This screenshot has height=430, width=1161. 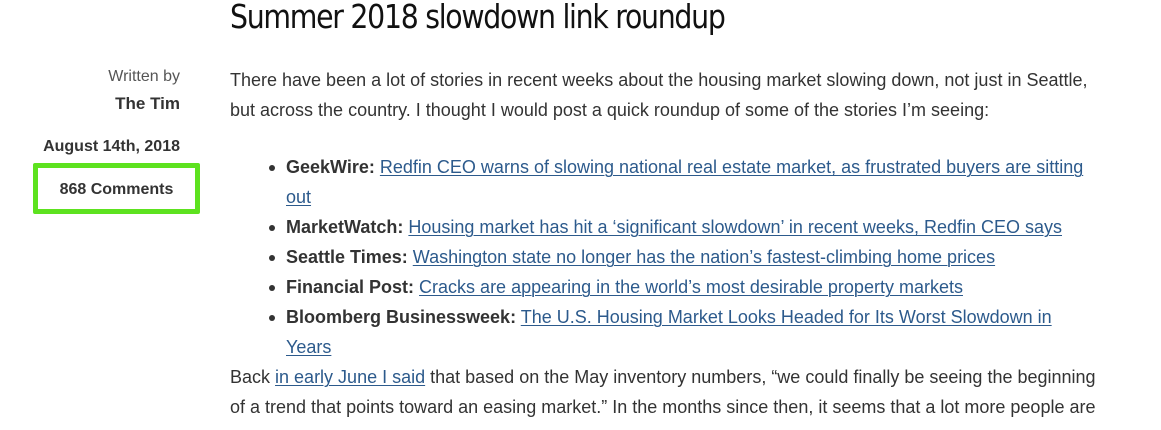 I want to click on comments-link: 868 Comments, so click(x=116, y=189).